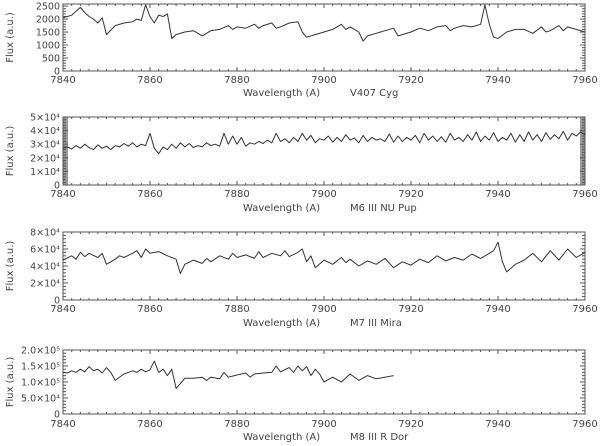  Describe the element at coordinates (45, 250) in the screenshot. I see `y-tick-label: 6×10⁴` at that location.